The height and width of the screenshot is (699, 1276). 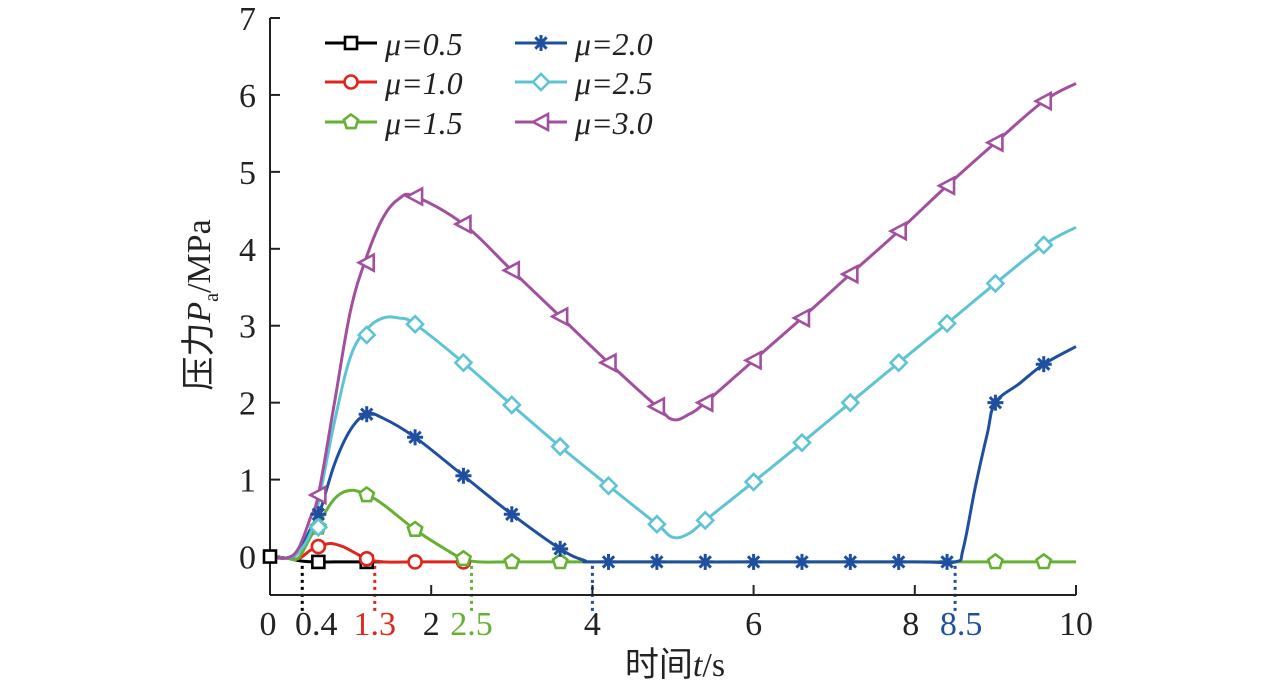 I want to click on legend-label: μ=1.0, so click(x=423, y=83).